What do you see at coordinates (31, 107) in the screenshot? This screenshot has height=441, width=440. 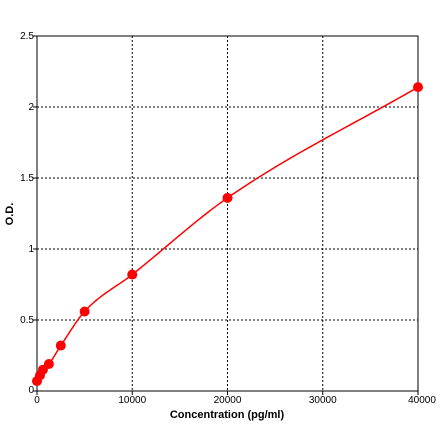 I see `y-tick-label: 2` at bounding box center [31, 107].